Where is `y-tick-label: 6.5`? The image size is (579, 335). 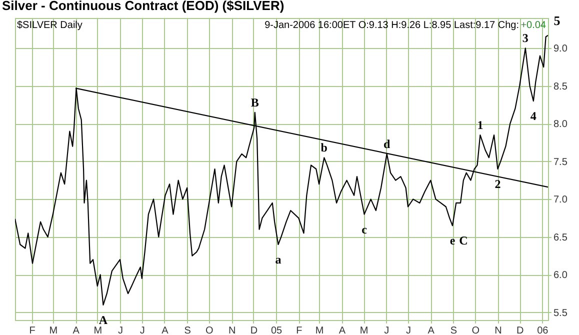 y-tick-label: 6.5 is located at coordinates (561, 238).